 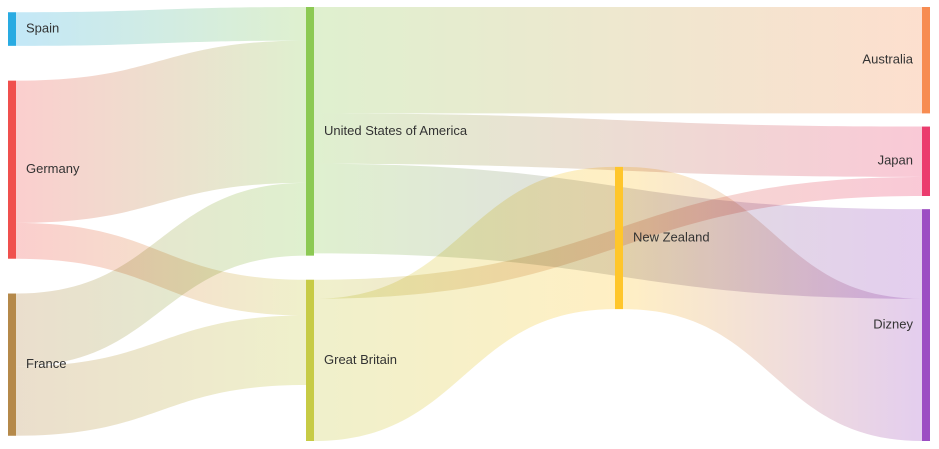 What do you see at coordinates (619, 238) in the screenshot?
I see `node-nz` at bounding box center [619, 238].